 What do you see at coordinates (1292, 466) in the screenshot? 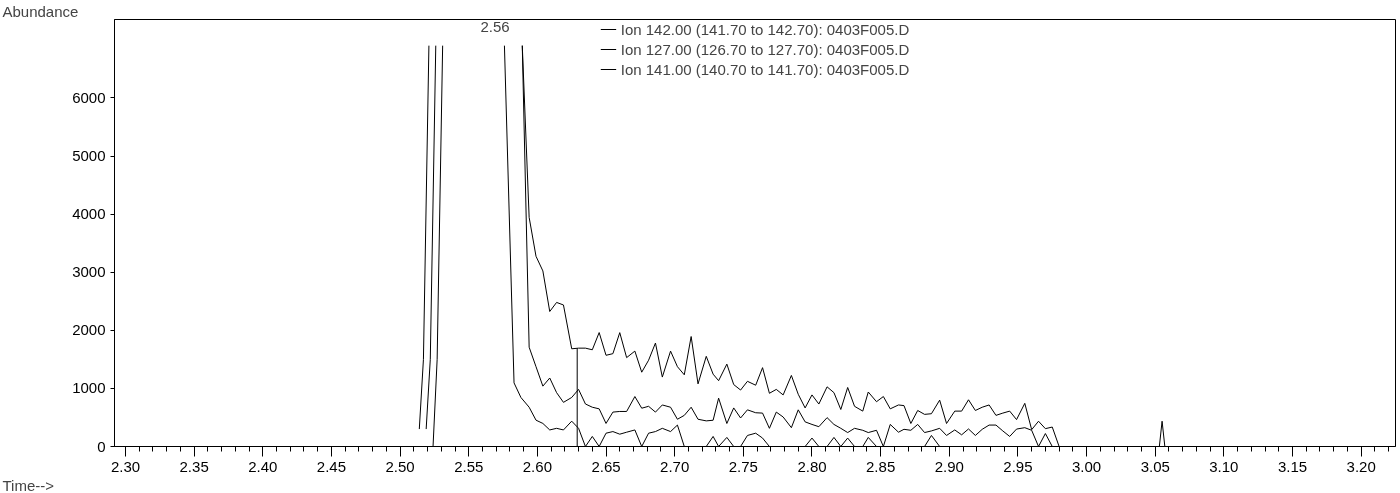
I see `x-tick-label: 3.15` at bounding box center [1292, 466].